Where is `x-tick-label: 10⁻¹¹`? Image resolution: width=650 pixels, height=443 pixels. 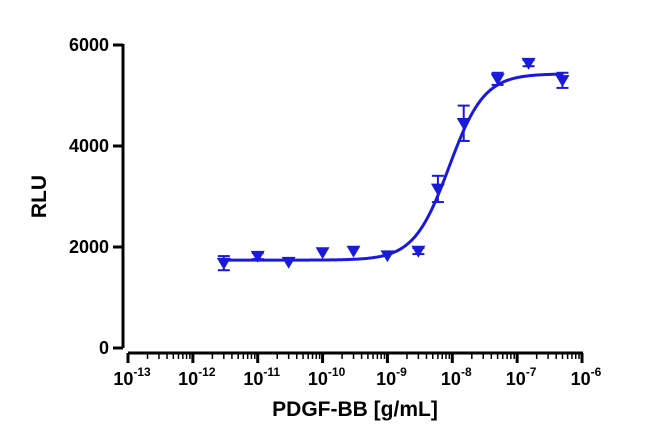 x-tick-label: 10⁻¹¹ is located at coordinates (261, 377).